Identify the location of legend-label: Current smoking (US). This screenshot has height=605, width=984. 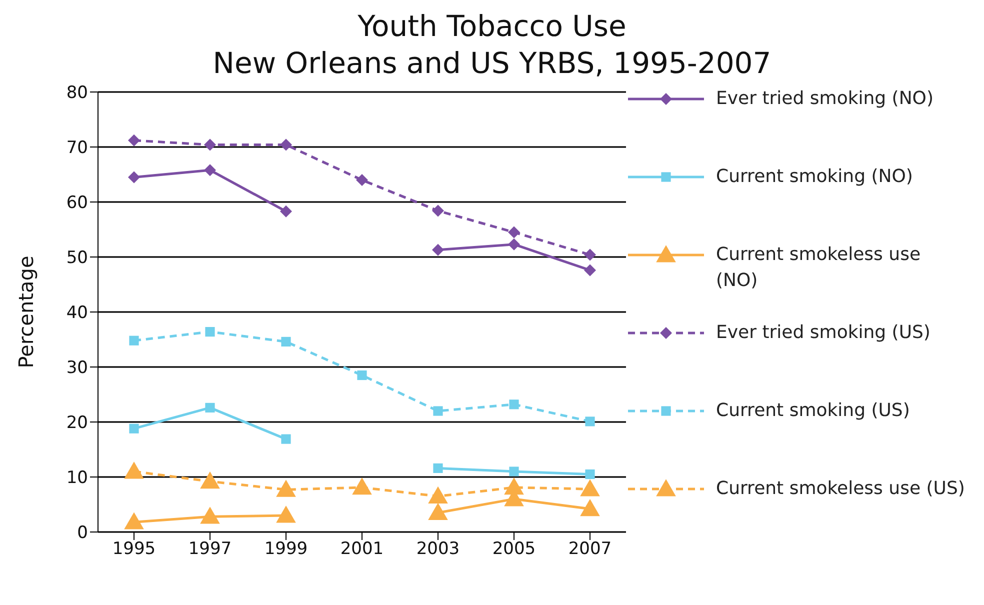
(813, 411).